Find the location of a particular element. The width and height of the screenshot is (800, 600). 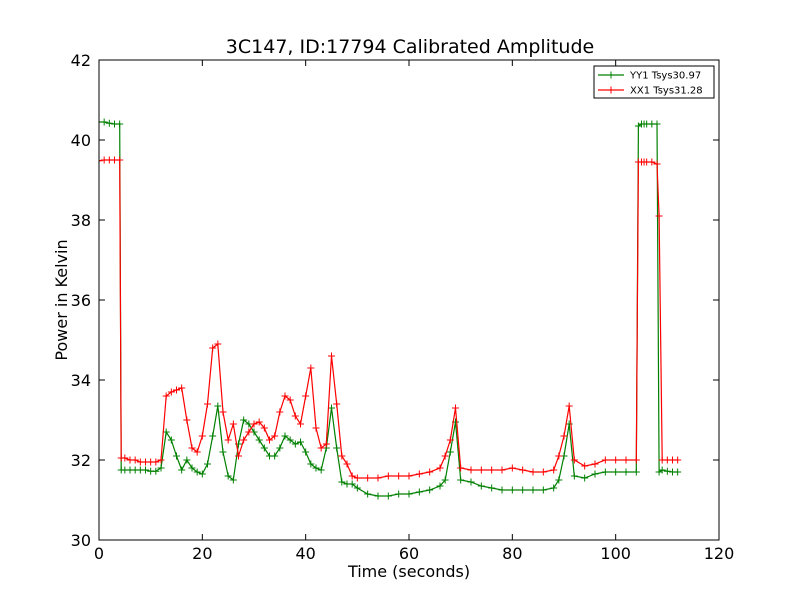

y-tick-label: 32 is located at coordinates (81, 460).